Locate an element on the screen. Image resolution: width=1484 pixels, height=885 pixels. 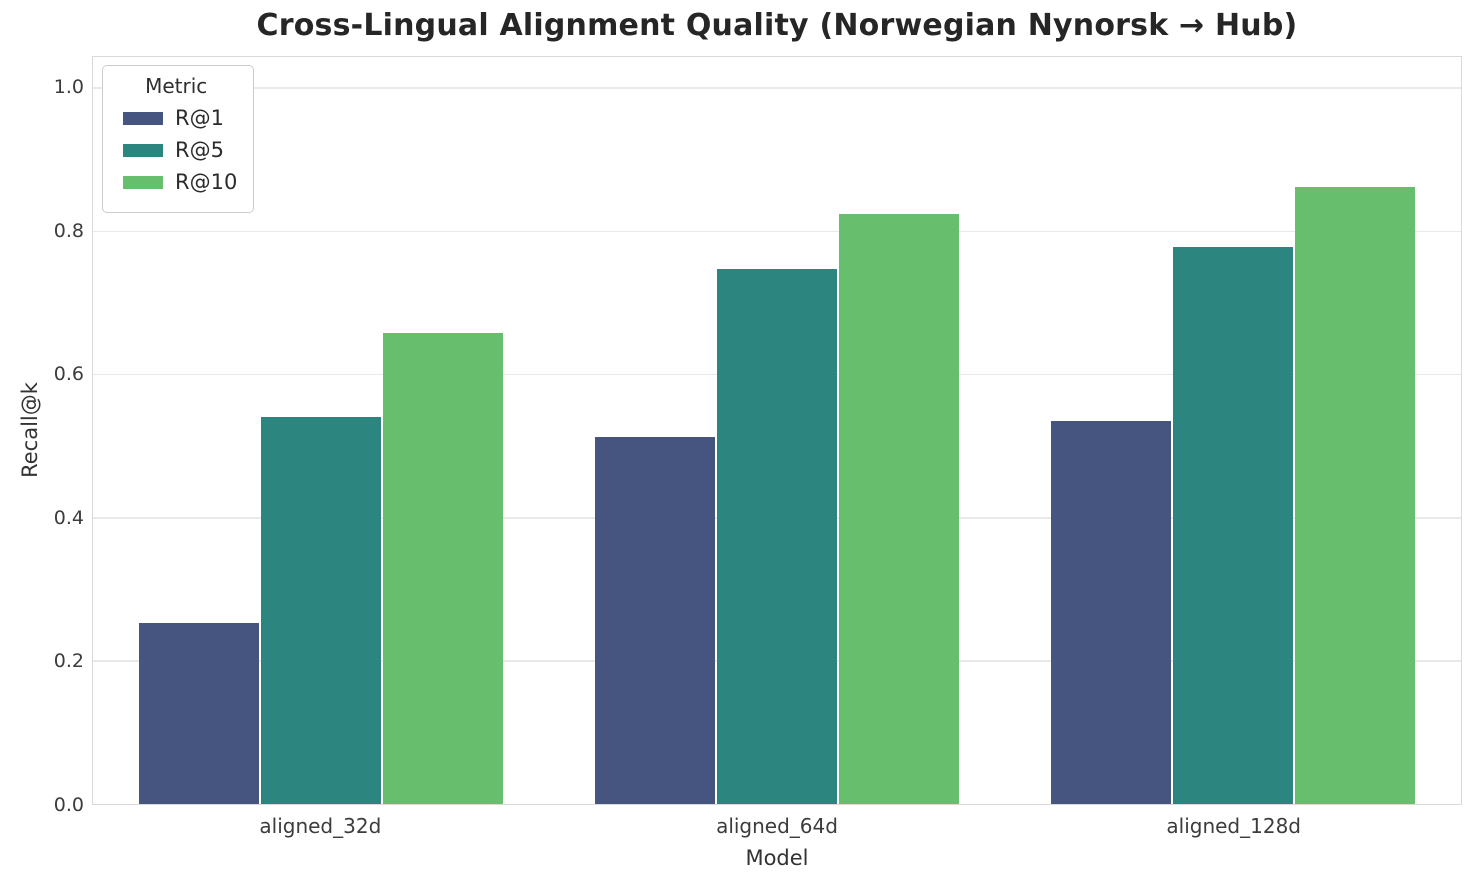
legend-entry-R@10: R@10 is located at coordinates (180, 182).